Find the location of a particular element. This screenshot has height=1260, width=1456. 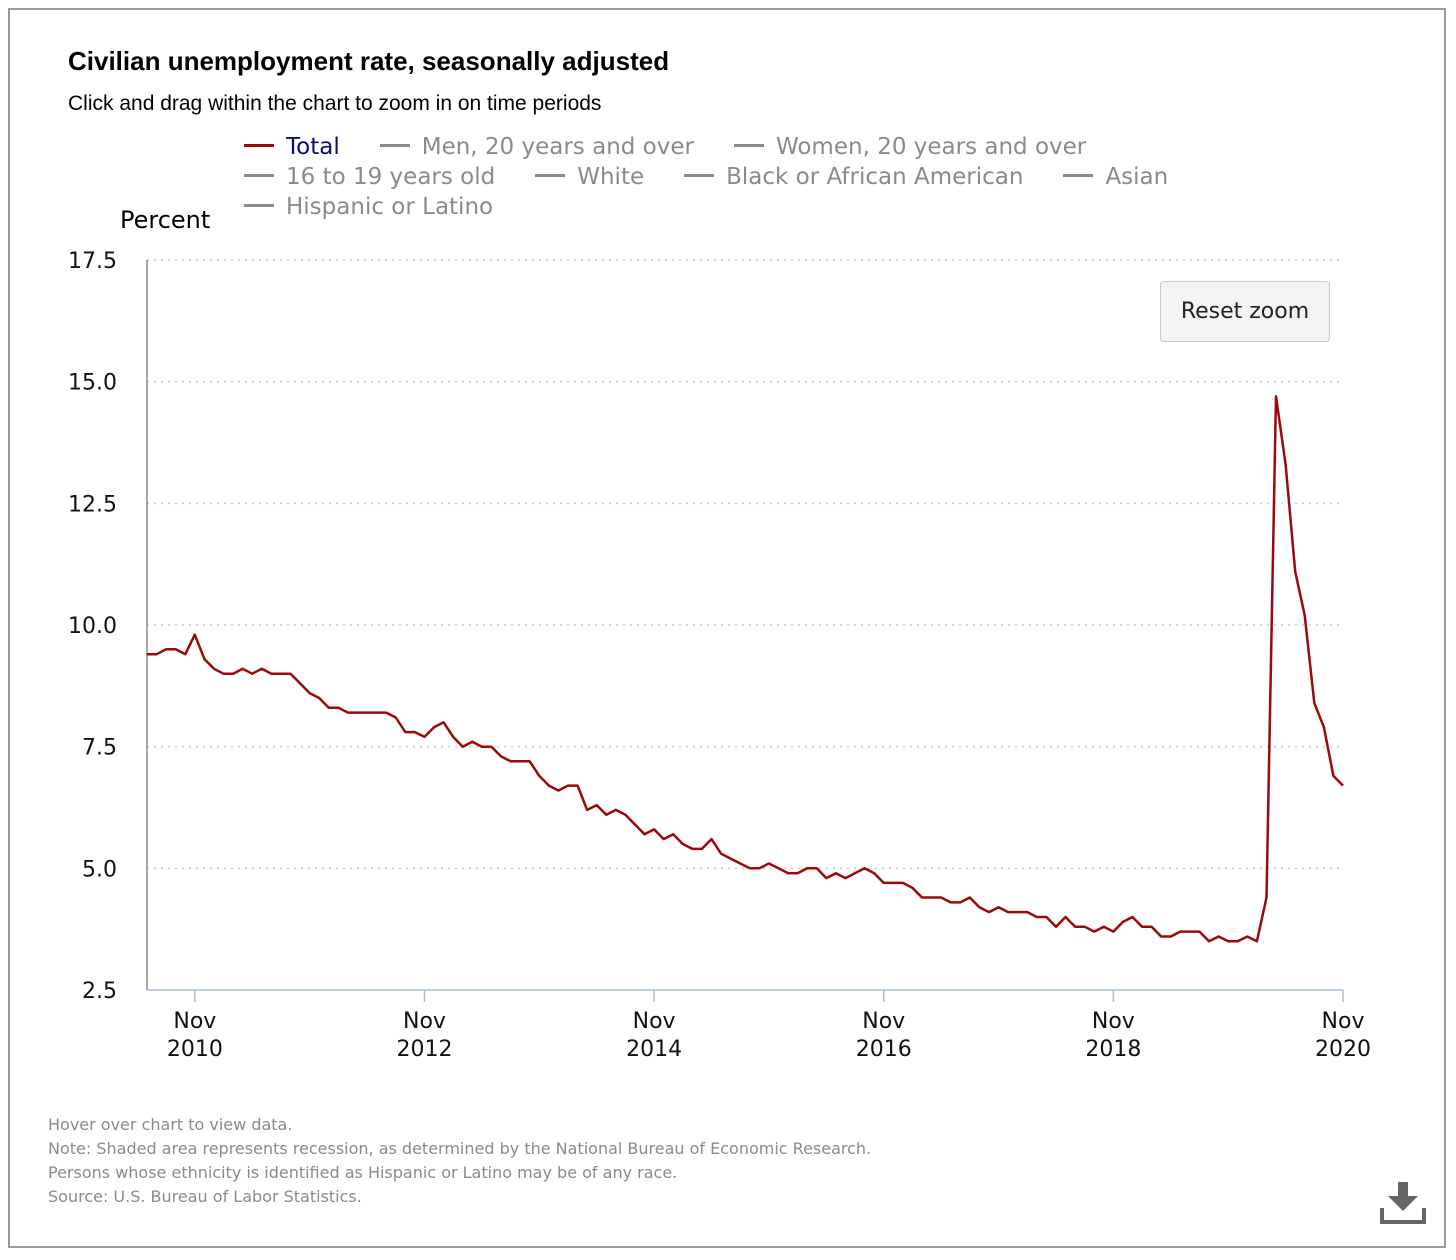

legend-label: Women, 20 years and over is located at coordinates (931, 147).